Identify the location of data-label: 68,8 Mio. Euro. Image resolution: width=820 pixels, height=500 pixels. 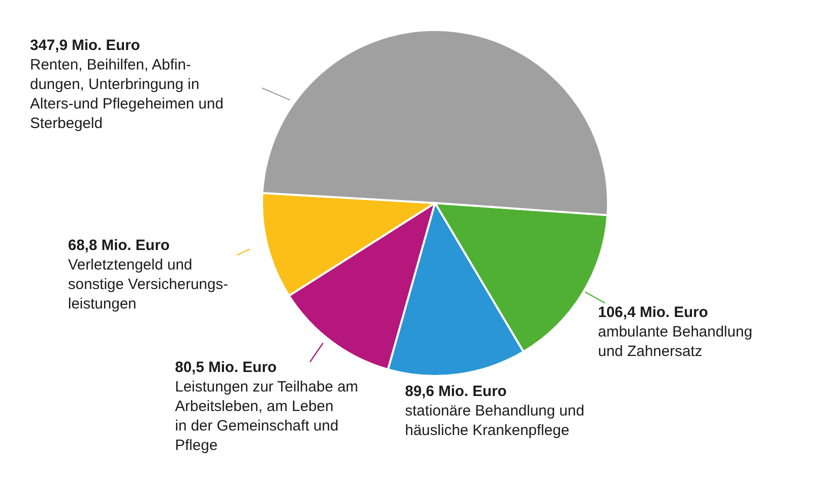
(119, 245).